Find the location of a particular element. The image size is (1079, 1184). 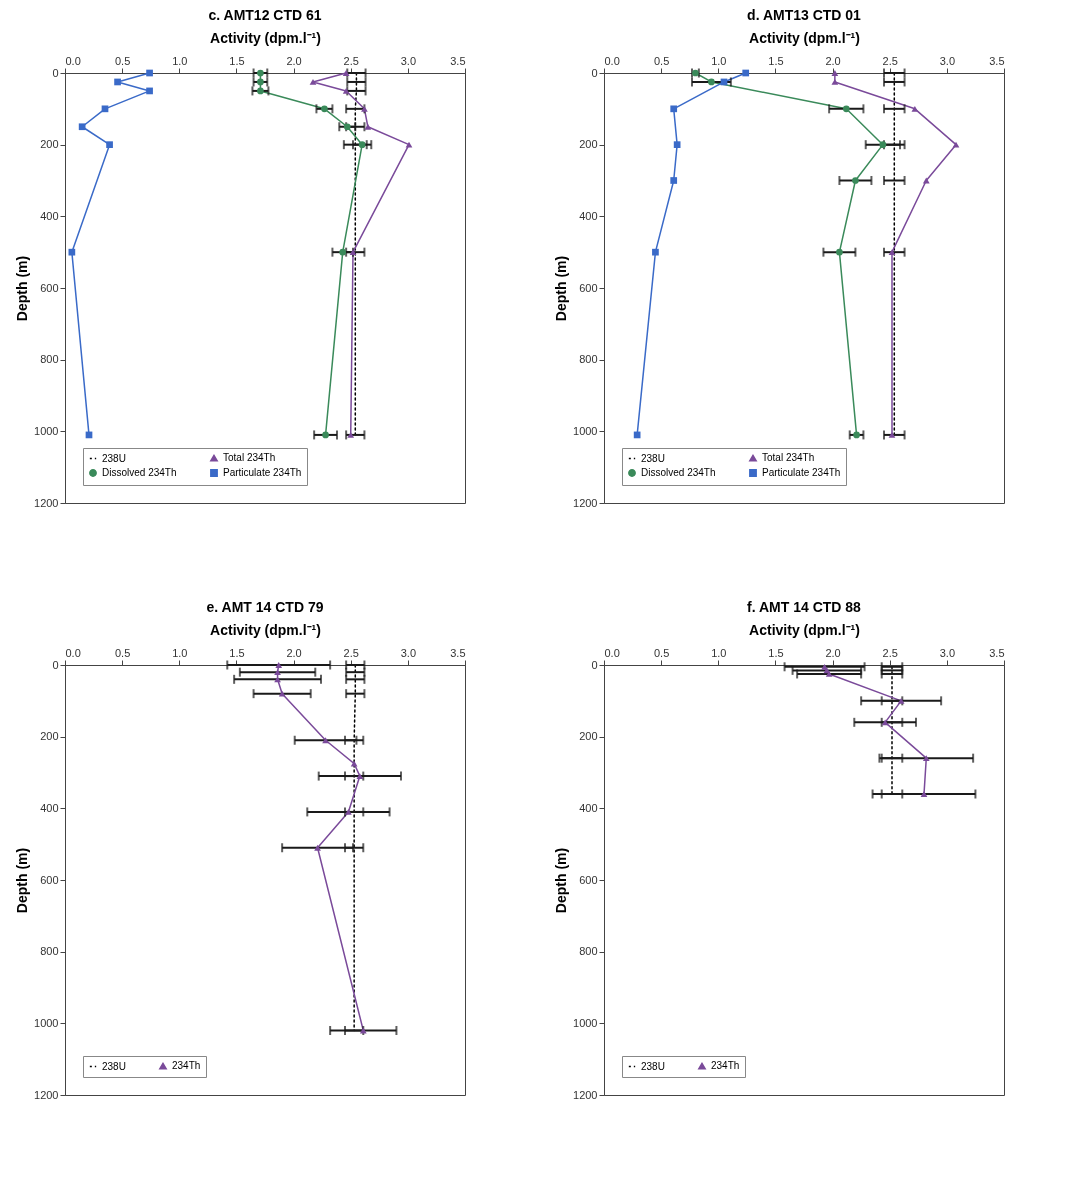

chart-title: c. AMT12 CTD 61 is located at coordinates (265, 15).